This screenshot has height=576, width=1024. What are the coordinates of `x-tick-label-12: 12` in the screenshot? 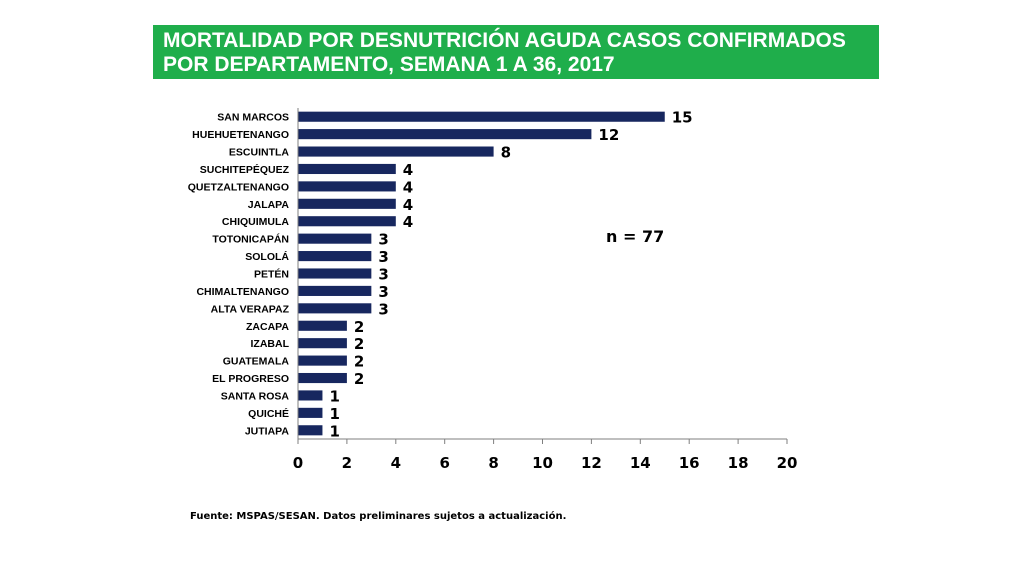 It's located at (591, 463).